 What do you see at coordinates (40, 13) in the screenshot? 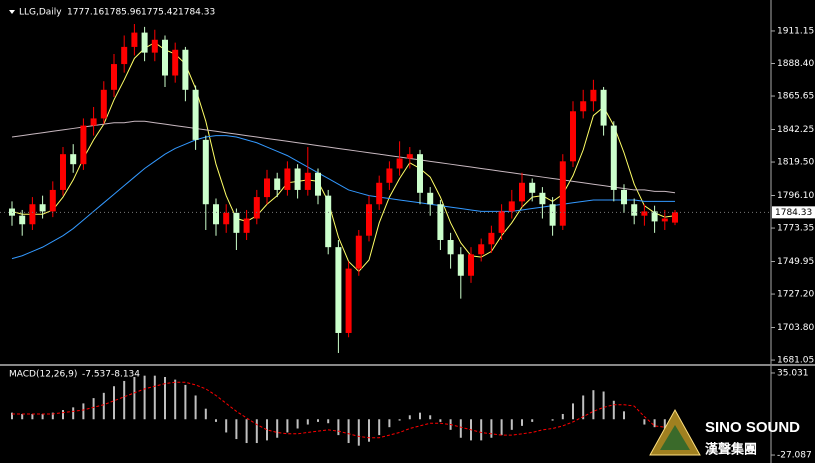
I see `symbol-title: LLG,Daily` at bounding box center [40, 13].